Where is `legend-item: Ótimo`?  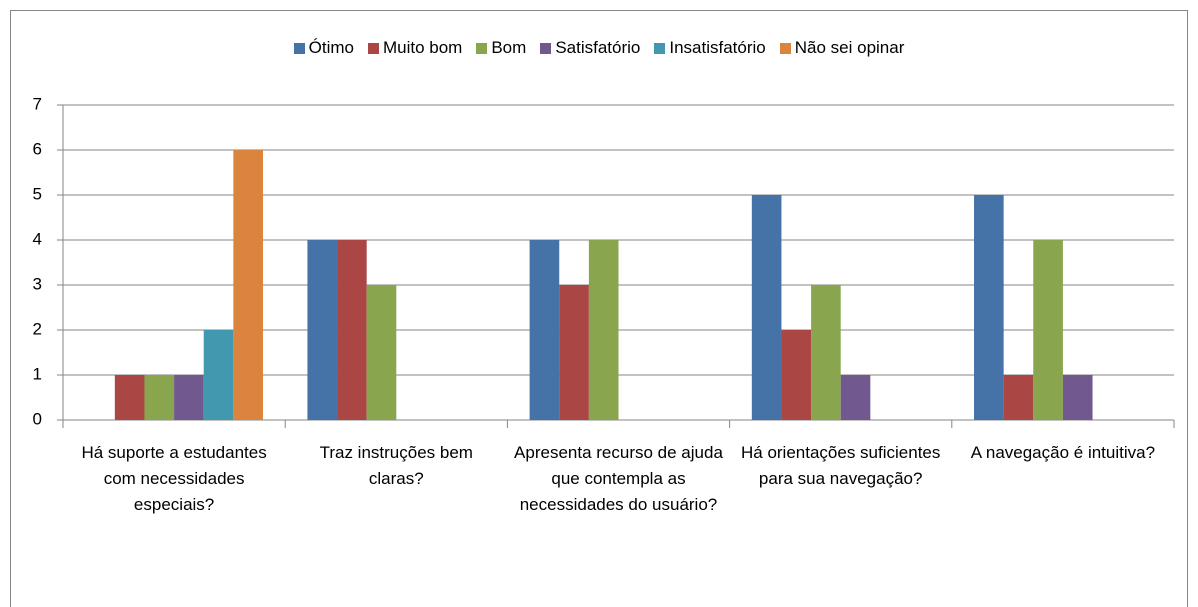 legend-item: Ótimo is located at coordinates (323, 48).